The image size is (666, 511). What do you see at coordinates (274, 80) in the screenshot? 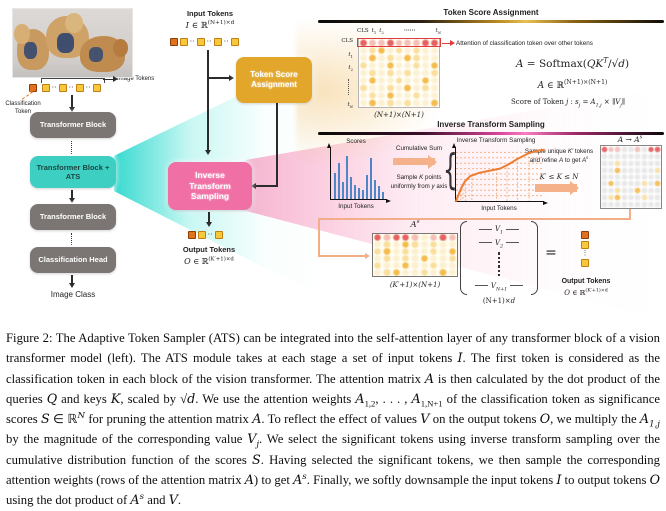
I see `token-score-assignment-box: Token Score Assignment` at bounding box center [274, 80].